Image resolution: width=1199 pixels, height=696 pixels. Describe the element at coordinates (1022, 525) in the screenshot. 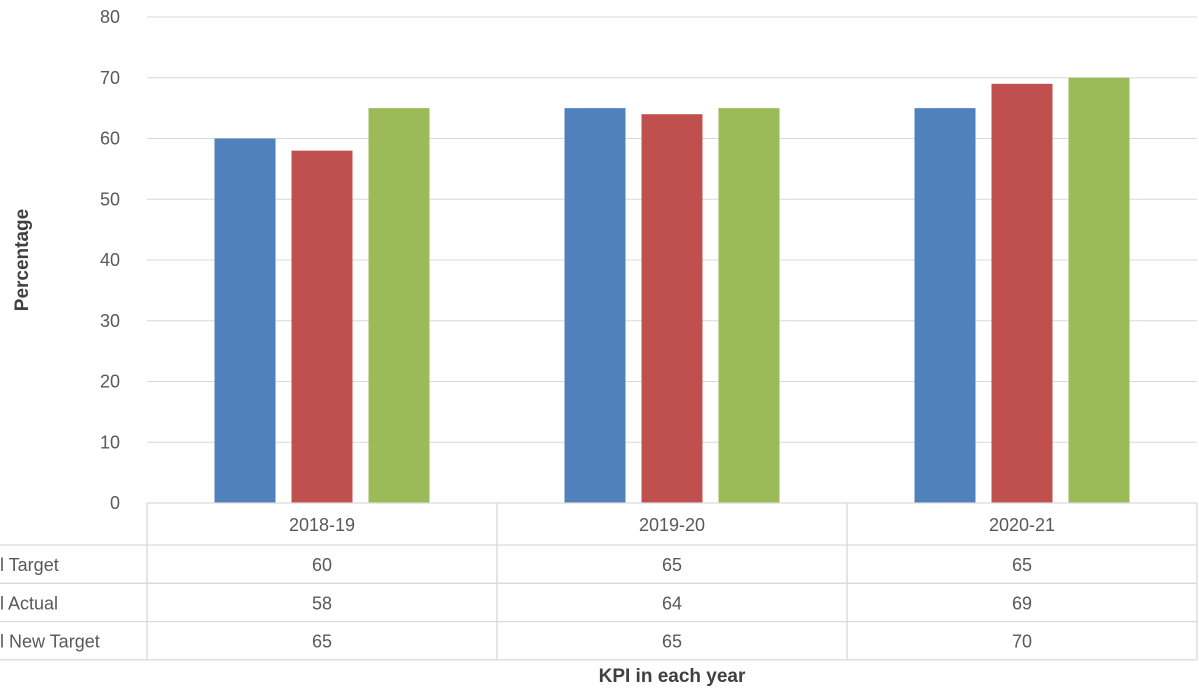

I see `category-label: 2020-21` at that location.